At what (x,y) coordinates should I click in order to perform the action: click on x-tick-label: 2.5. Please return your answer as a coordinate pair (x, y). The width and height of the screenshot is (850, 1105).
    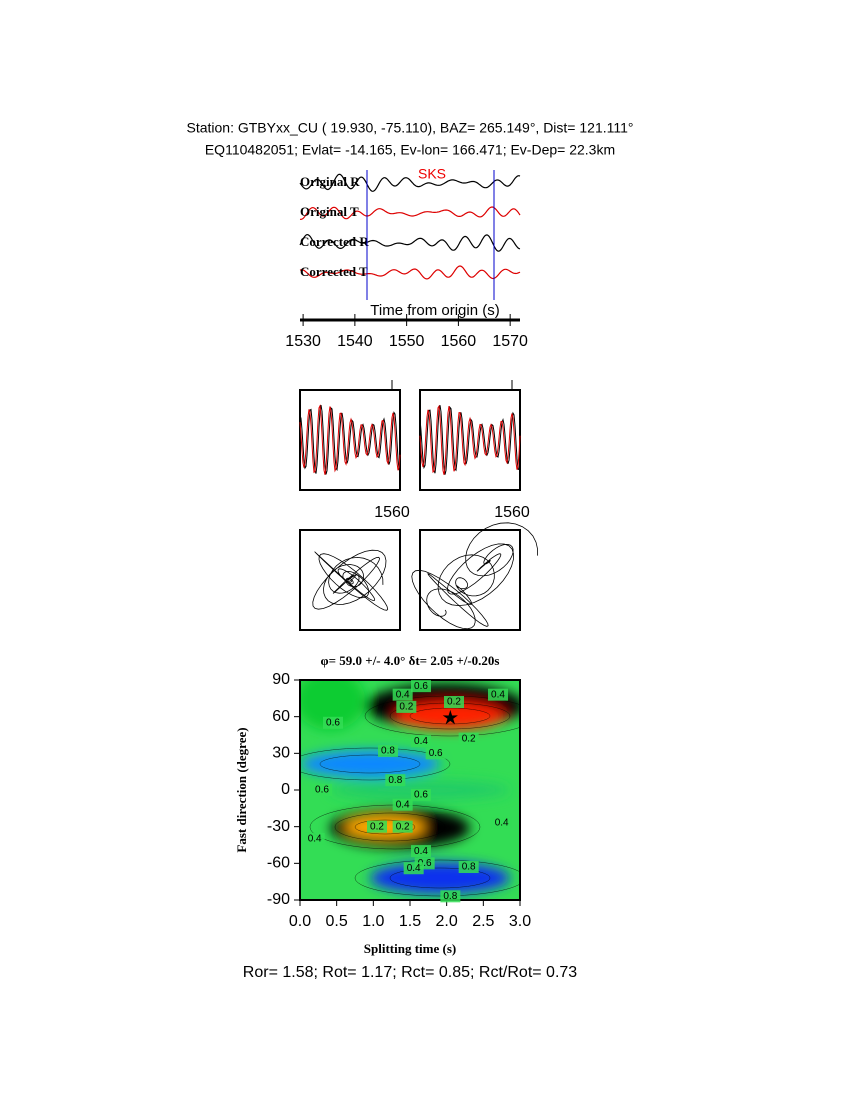
    Looking at the image, I should click on (483, 921).